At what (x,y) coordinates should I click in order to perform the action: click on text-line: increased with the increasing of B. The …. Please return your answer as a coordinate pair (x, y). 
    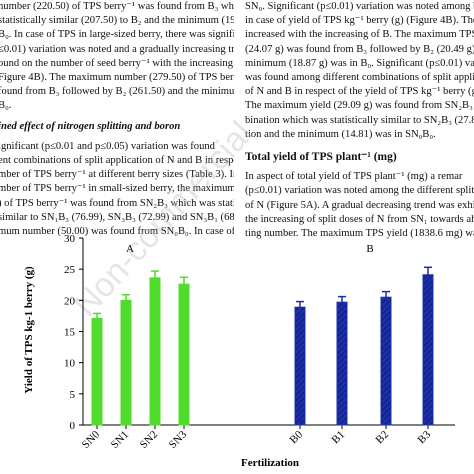
    Looking at the image, I should click on (359, 35).